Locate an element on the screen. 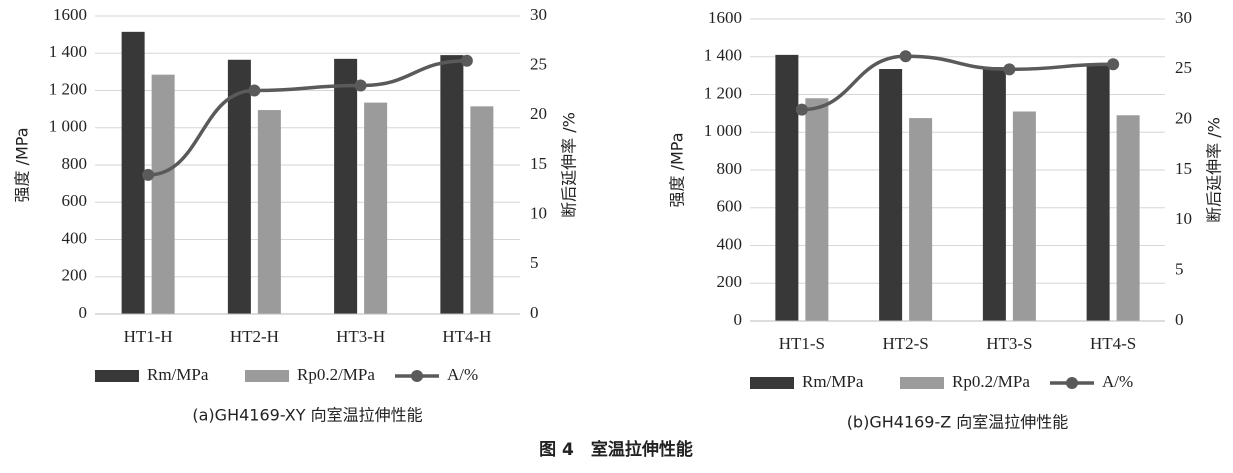 This screenshot has height=473, width=1233. x-tick-label: HT3-H is located at coordinates (360, 336).